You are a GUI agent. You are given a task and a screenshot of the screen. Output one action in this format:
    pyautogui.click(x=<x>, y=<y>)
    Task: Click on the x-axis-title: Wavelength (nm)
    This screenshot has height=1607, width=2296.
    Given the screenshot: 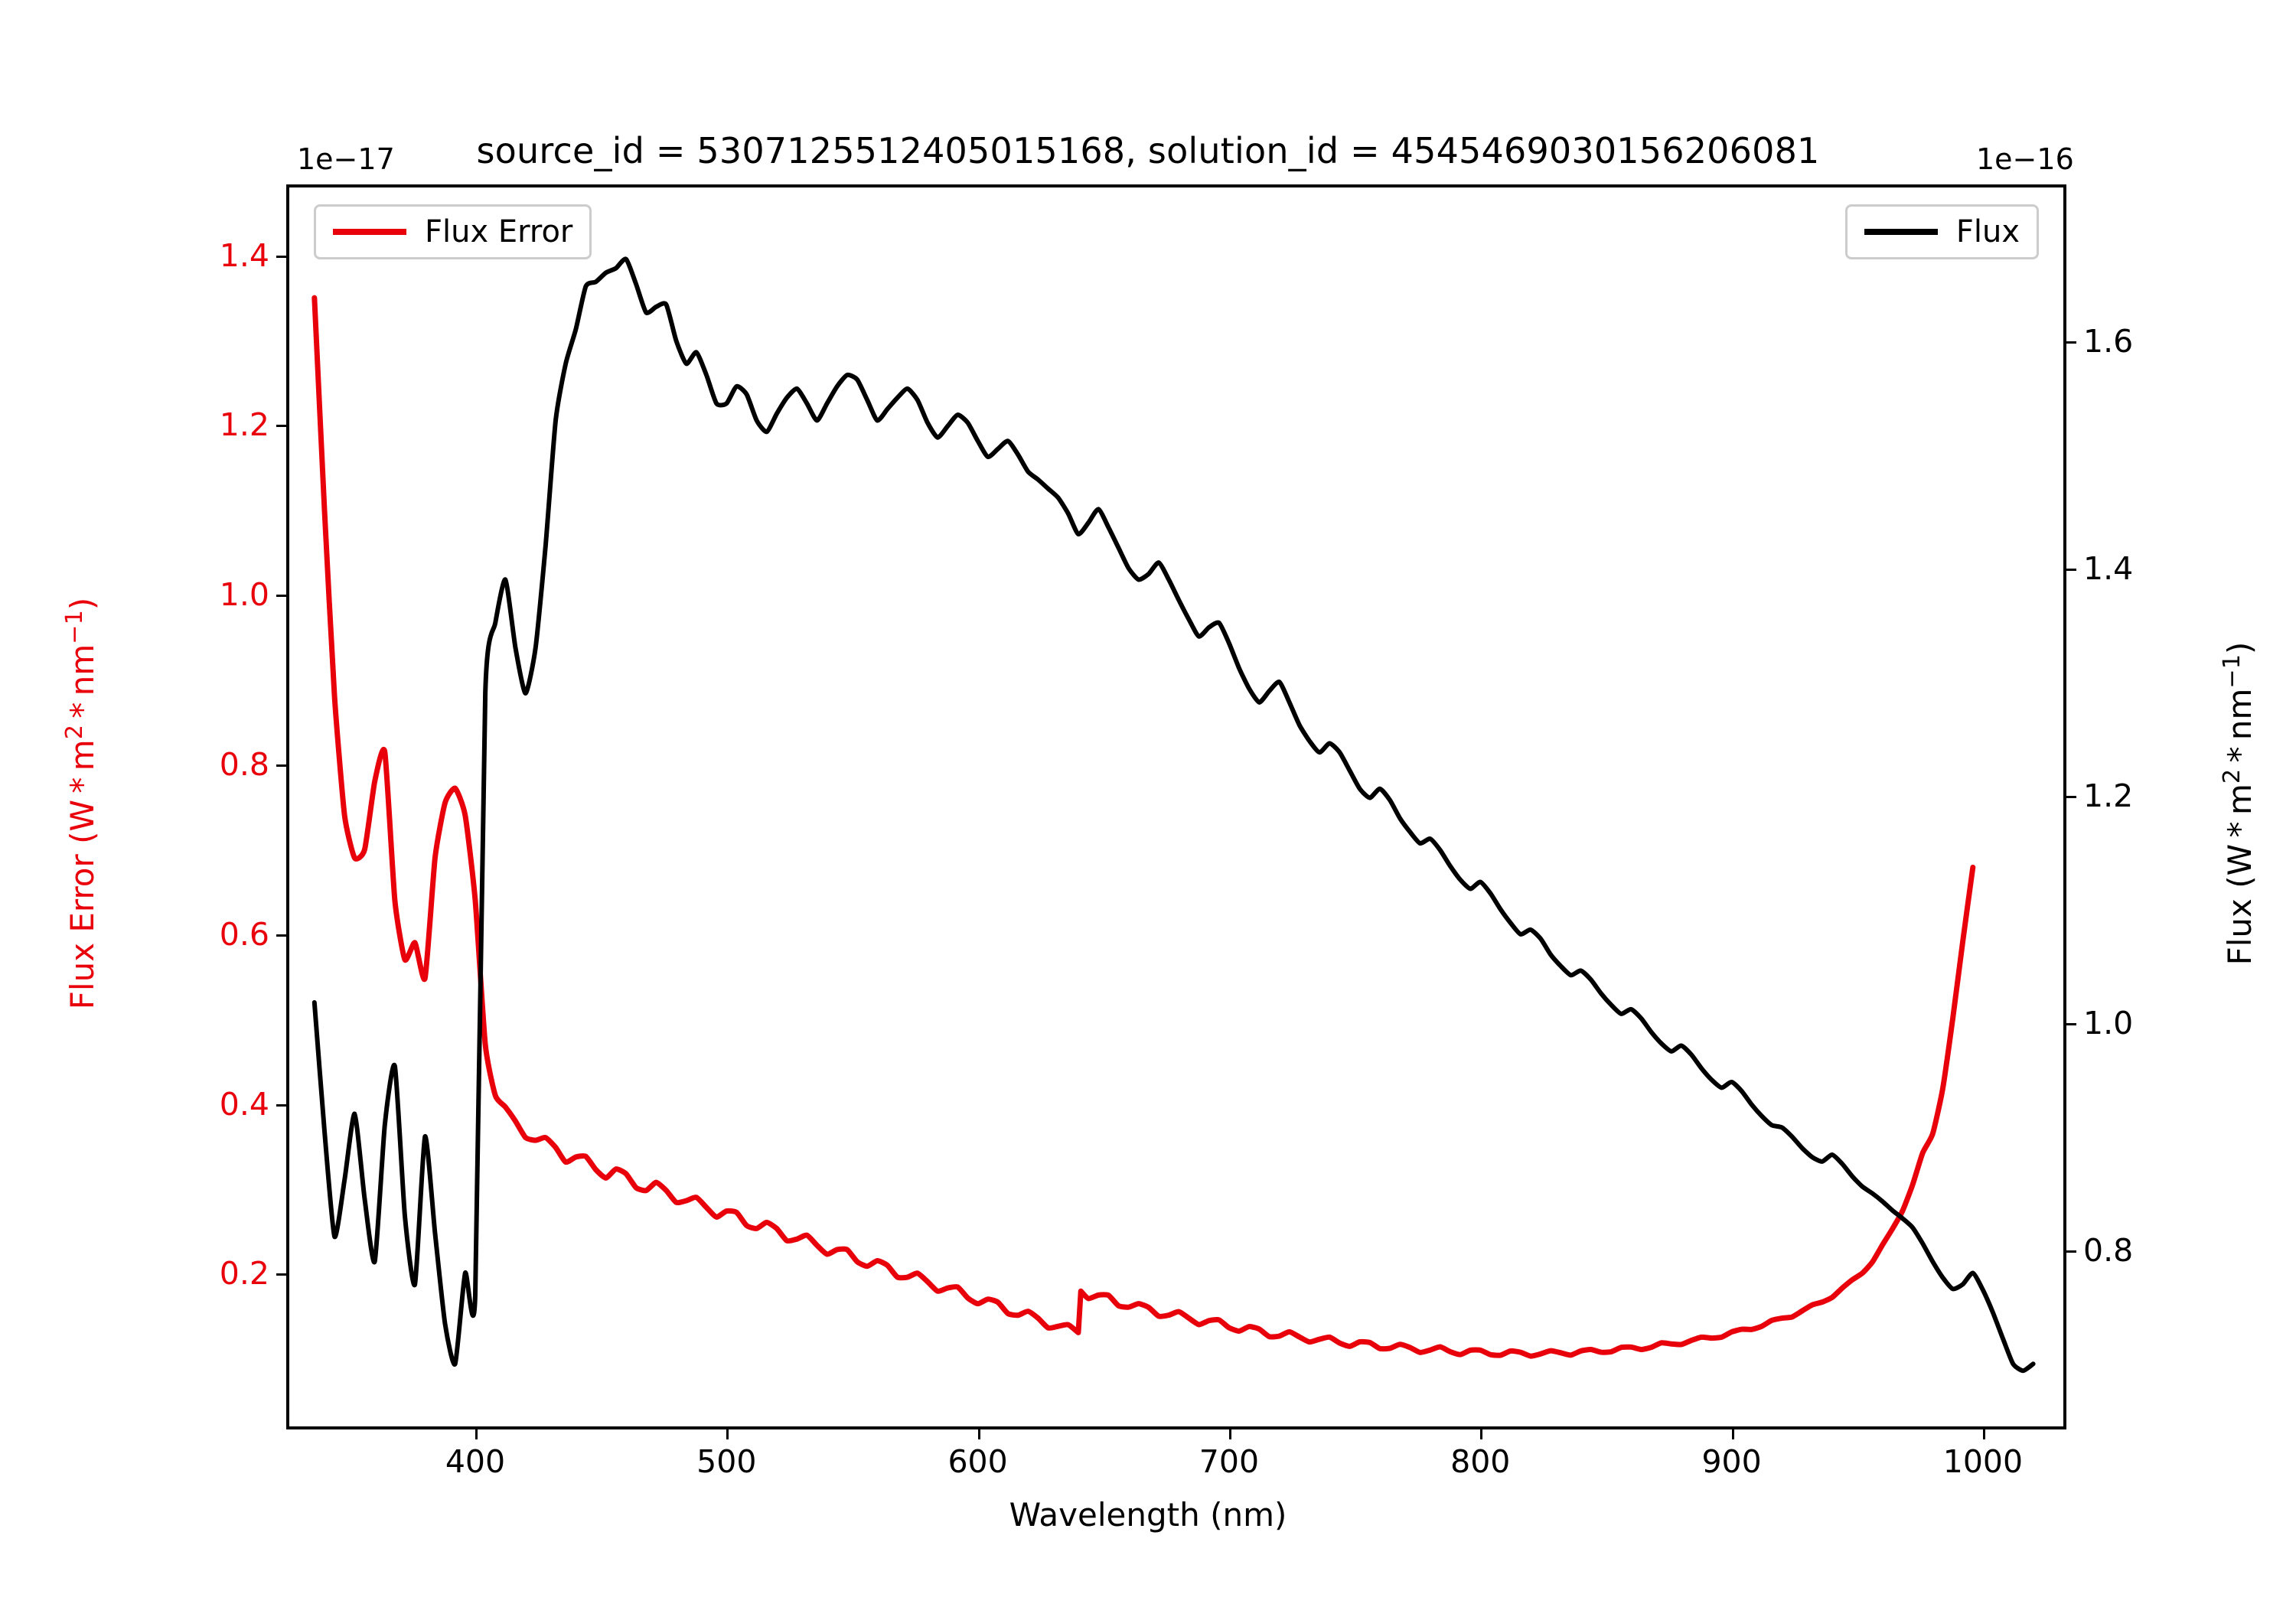 What is the action you would take?
    pyautogui.click(x=1148, y=1515)
    